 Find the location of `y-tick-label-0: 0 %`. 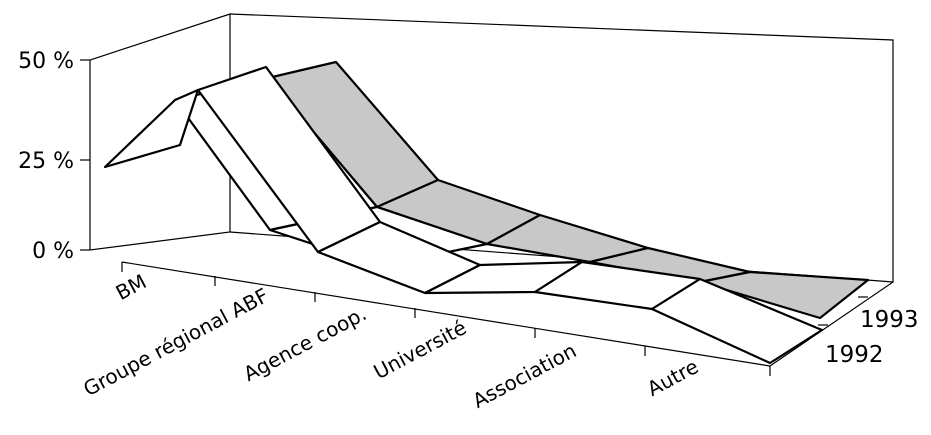

y-tick-label-0: 0 % is located at coordinates (53, 251).